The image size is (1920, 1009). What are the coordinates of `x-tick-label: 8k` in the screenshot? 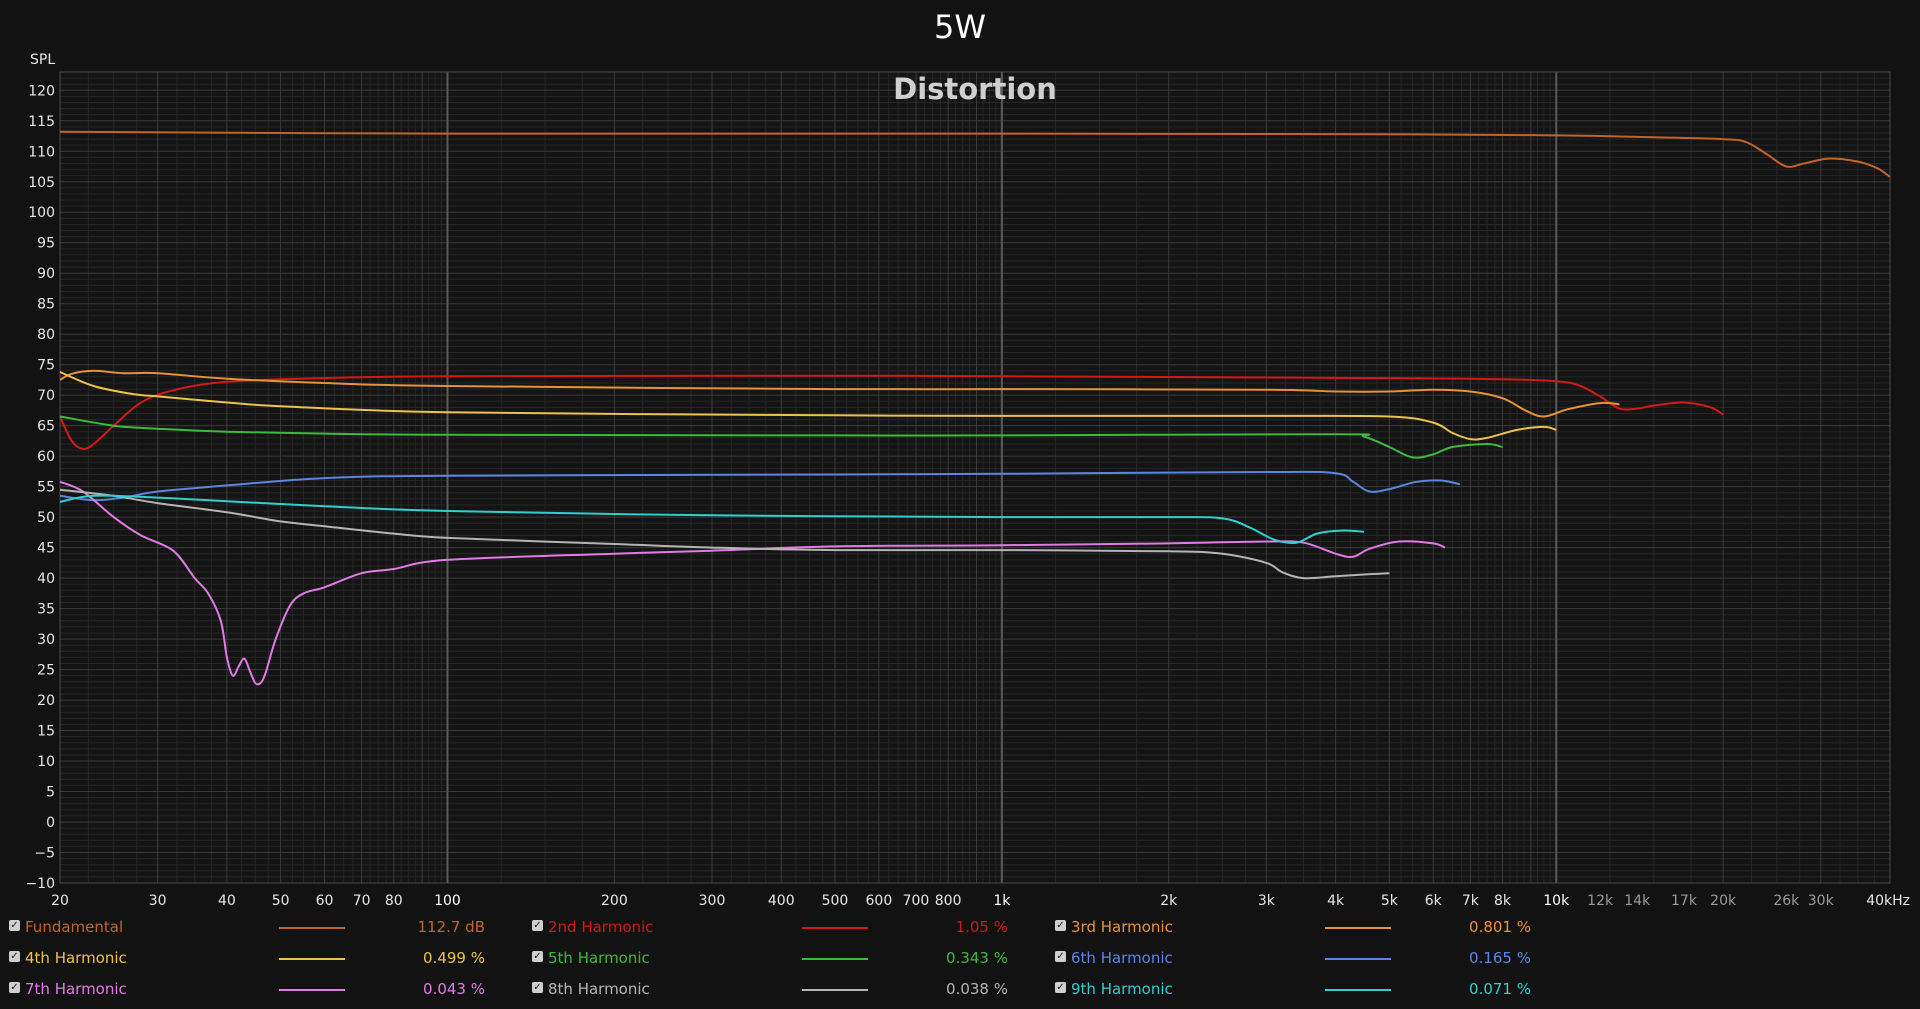 It's located at (1503, 901).